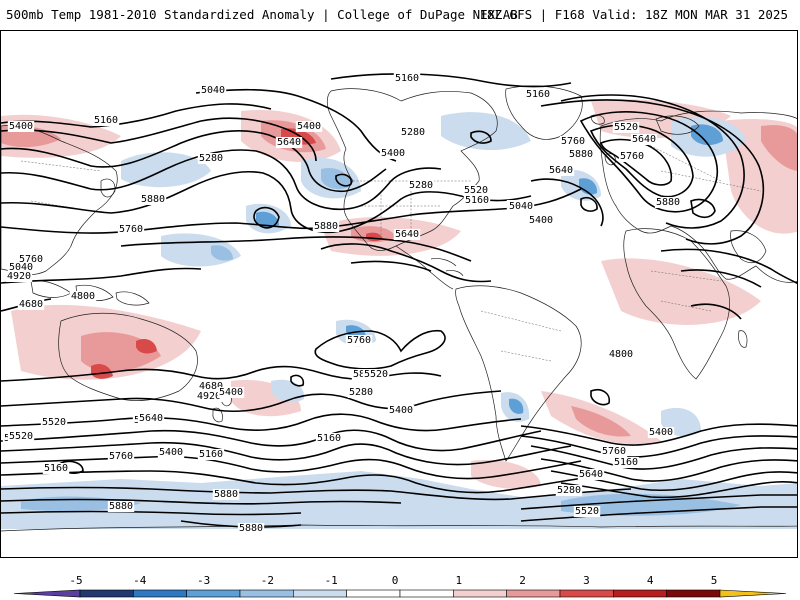 The width and height of the screenshot is (800, 600). I want to click on colorbar-legend: -5 -4 -3 -2 -1 0 1 2 3 4 5, so click(400, 586).